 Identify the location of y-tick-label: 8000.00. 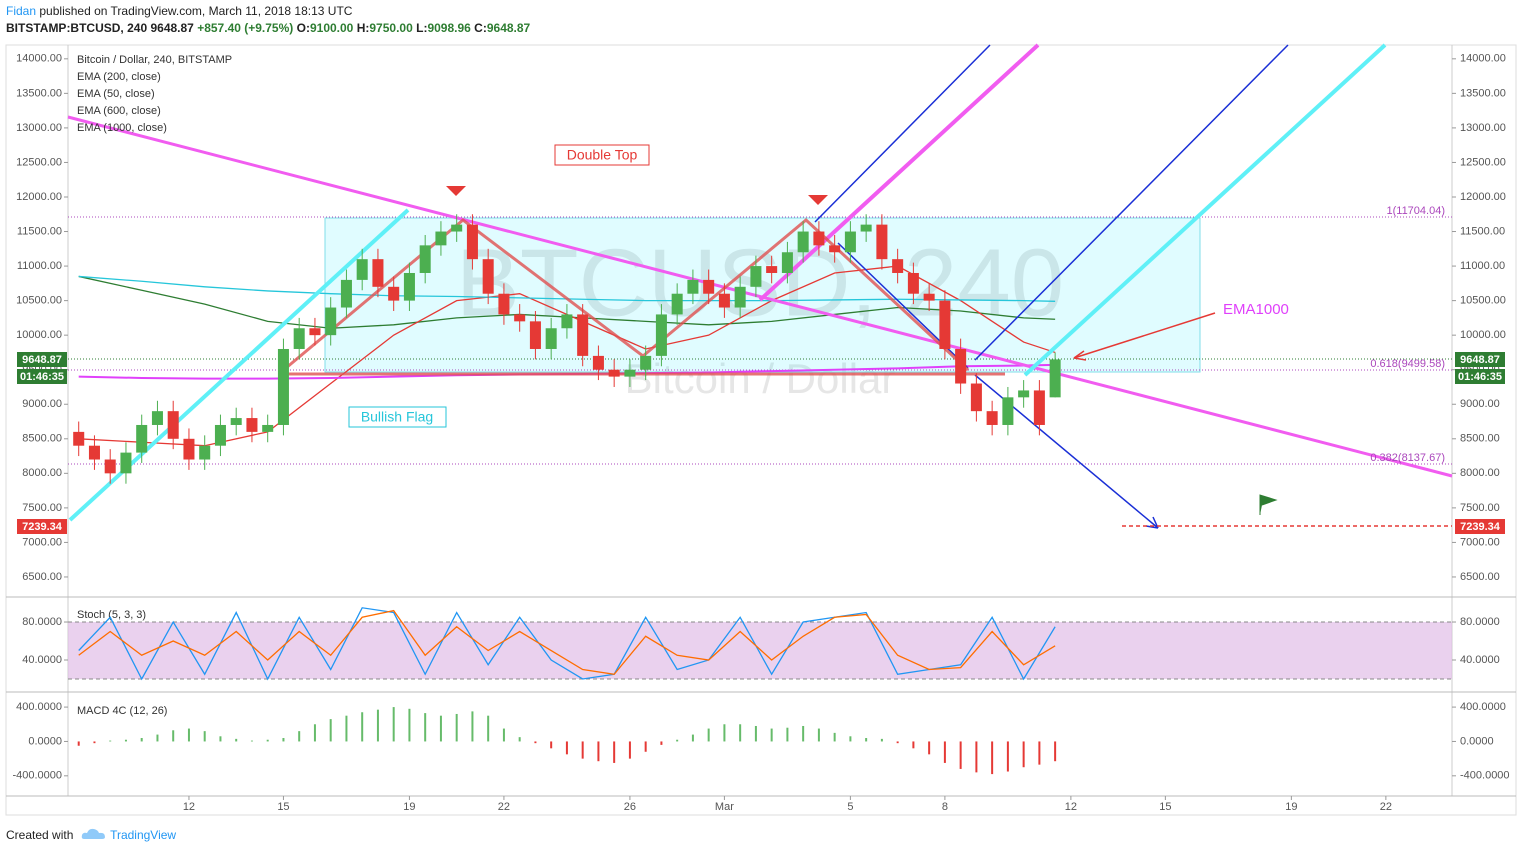
(1480, 473).